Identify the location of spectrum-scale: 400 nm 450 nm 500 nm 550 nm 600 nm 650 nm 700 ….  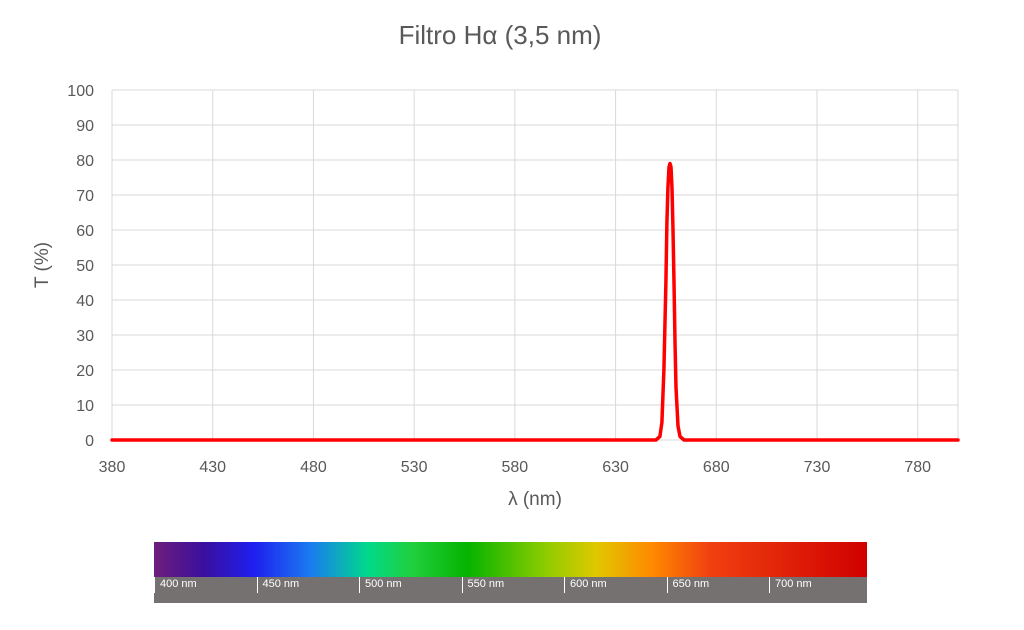
(510, 590).